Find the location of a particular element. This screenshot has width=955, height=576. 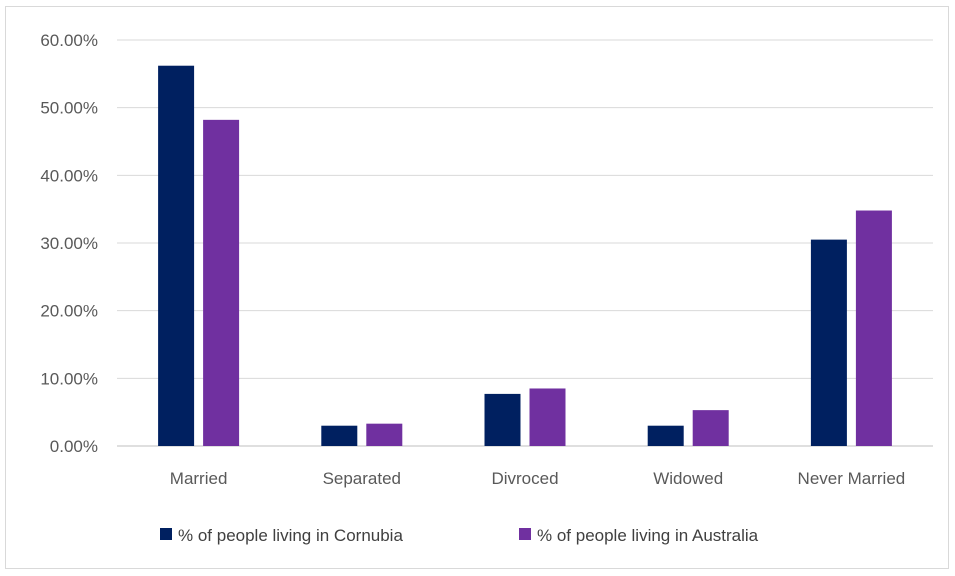

y-tick-label: 60.00% is located at coordinates (69, 40).